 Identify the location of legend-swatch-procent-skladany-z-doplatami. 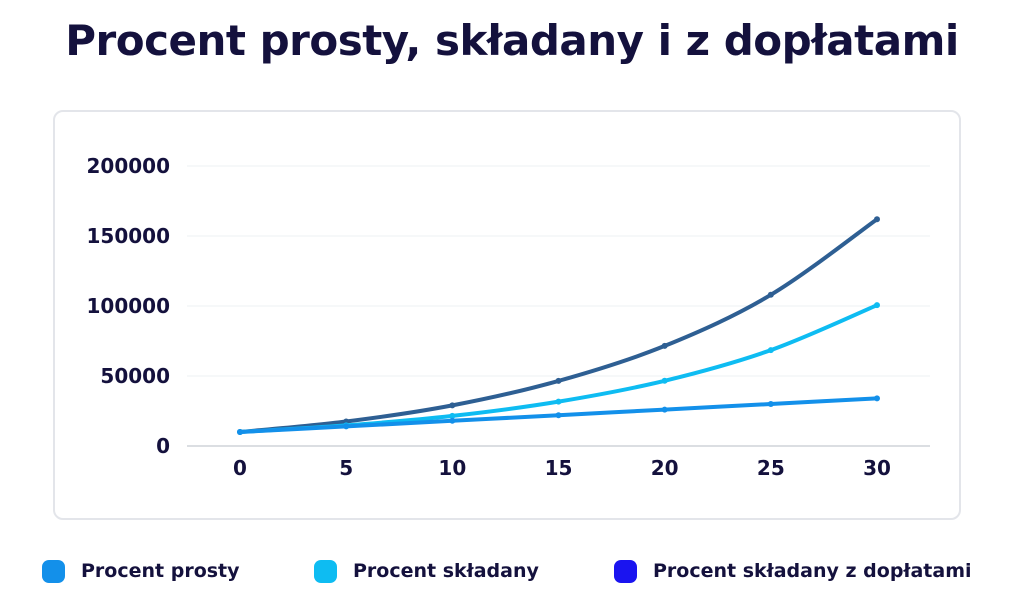
(625, 571).